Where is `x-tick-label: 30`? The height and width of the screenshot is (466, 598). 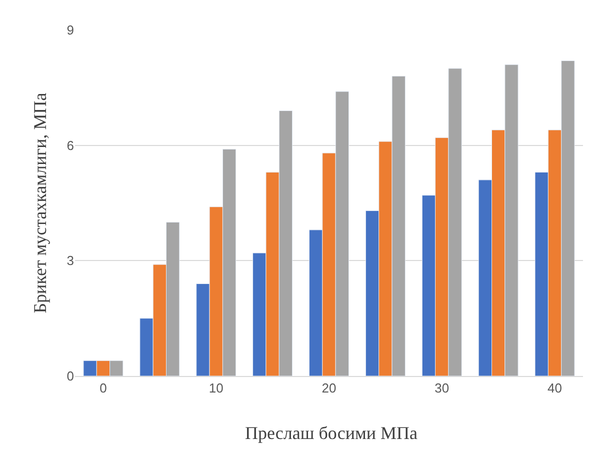 x-tick-label: 30 is located at coordinates (442, 388).